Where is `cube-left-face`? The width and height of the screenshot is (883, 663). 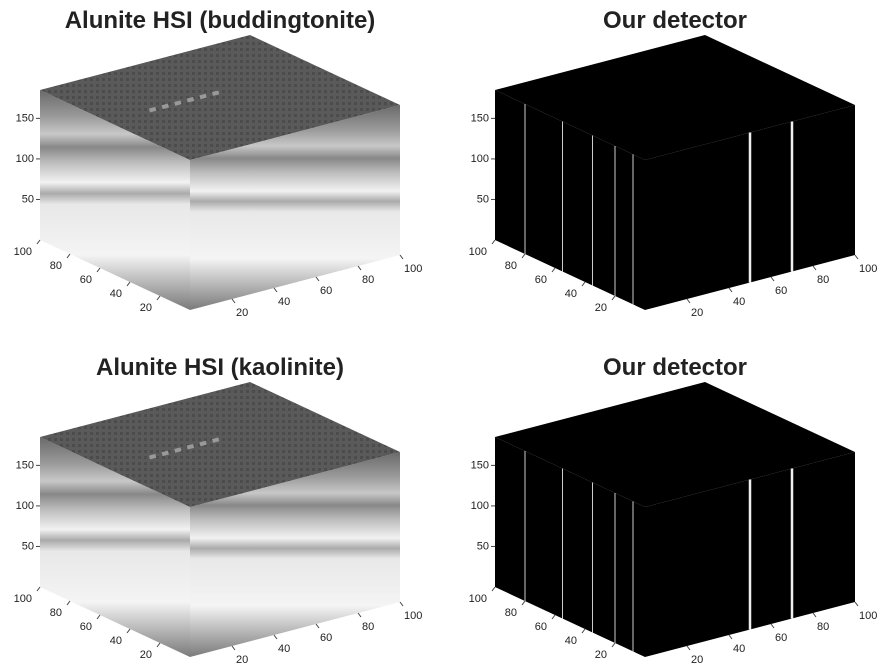 cube-left-face is located at coordinates (115, 200).